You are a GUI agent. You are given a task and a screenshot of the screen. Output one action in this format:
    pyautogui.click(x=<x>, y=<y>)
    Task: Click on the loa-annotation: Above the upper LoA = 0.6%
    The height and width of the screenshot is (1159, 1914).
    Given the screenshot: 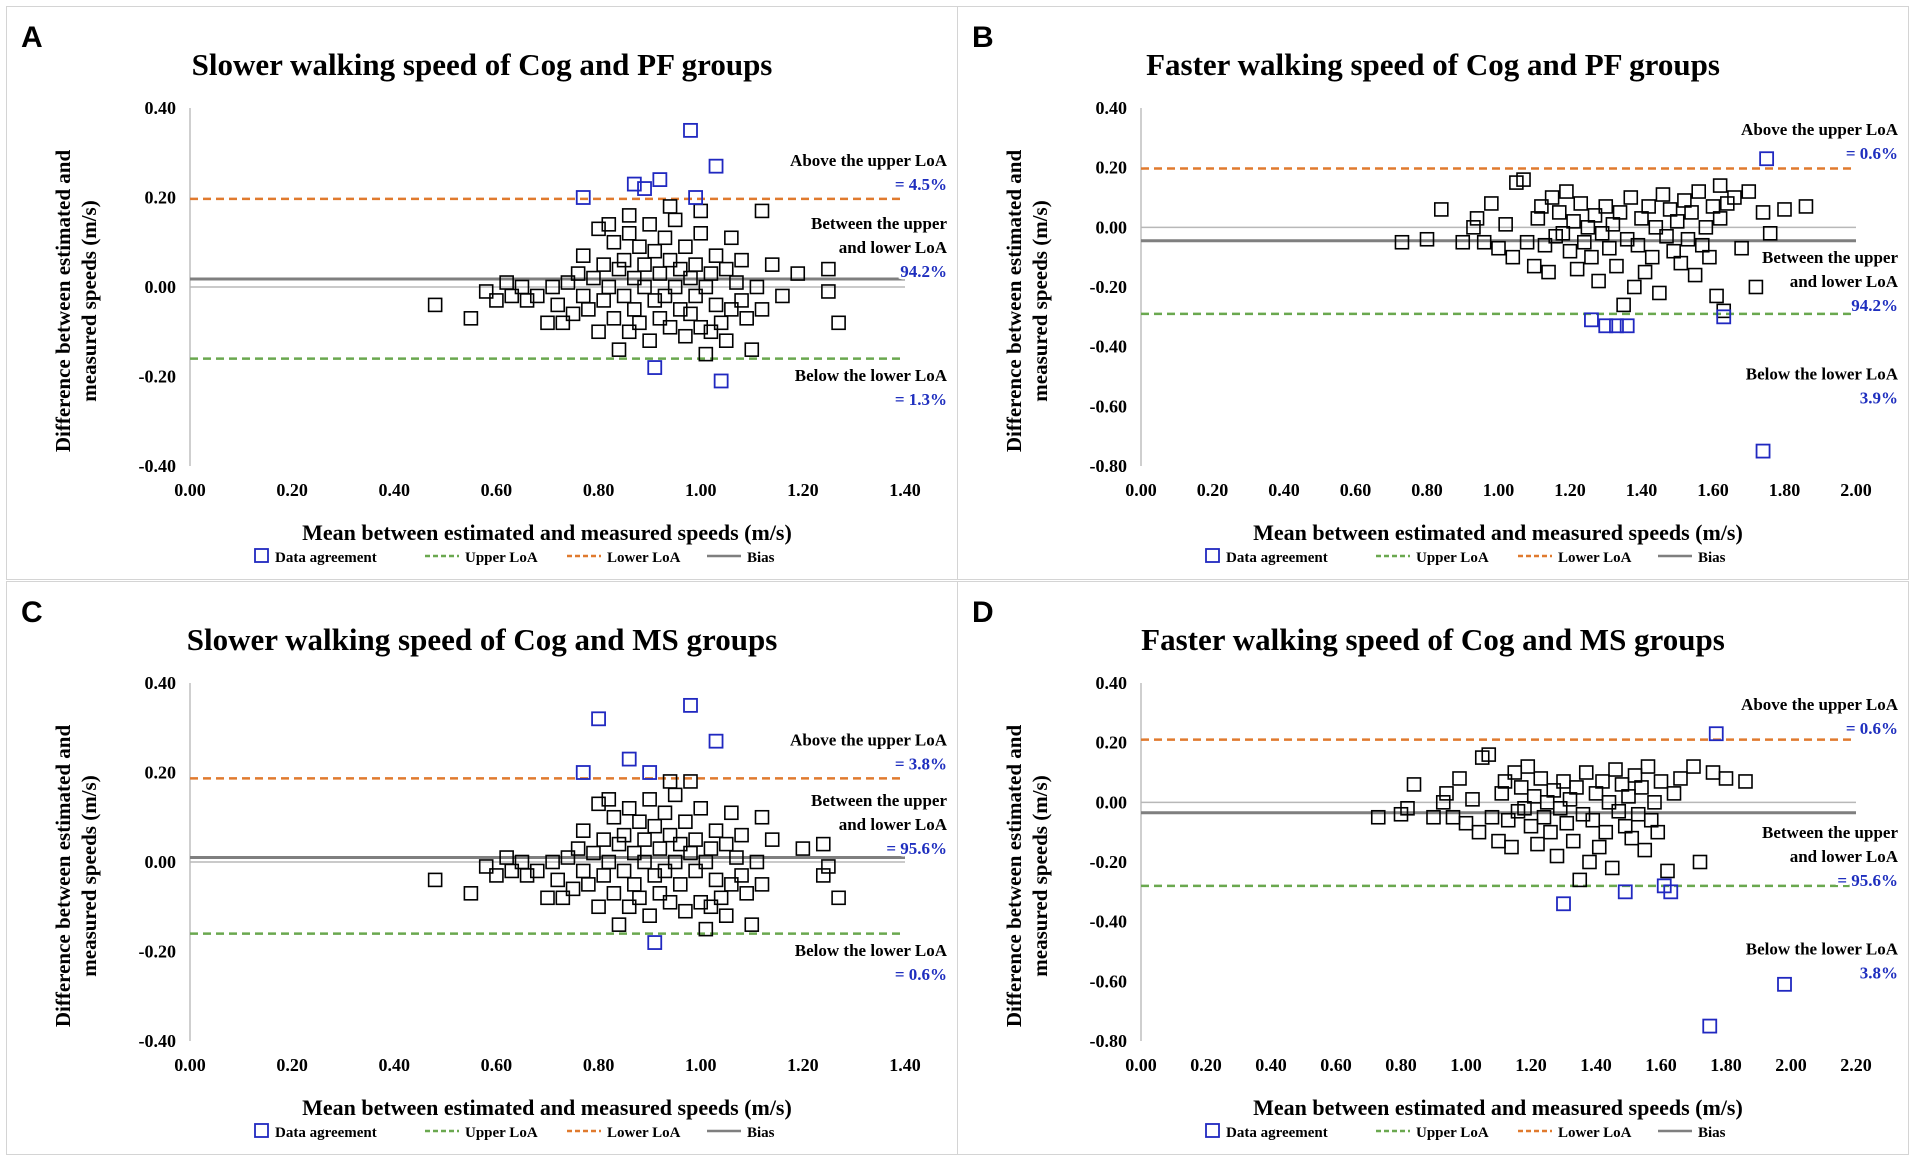 What is the action you would take?
    pyautogui.click(x=1820, y=716)
    